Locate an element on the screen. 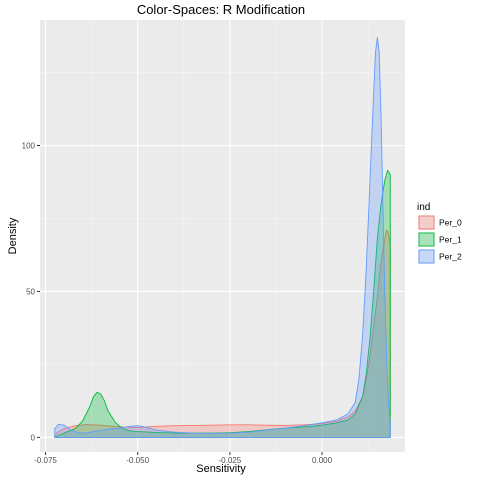 This screenshot has height=480, width=480. x-tick-label: -0.050 is located at coordinates (137, 460).